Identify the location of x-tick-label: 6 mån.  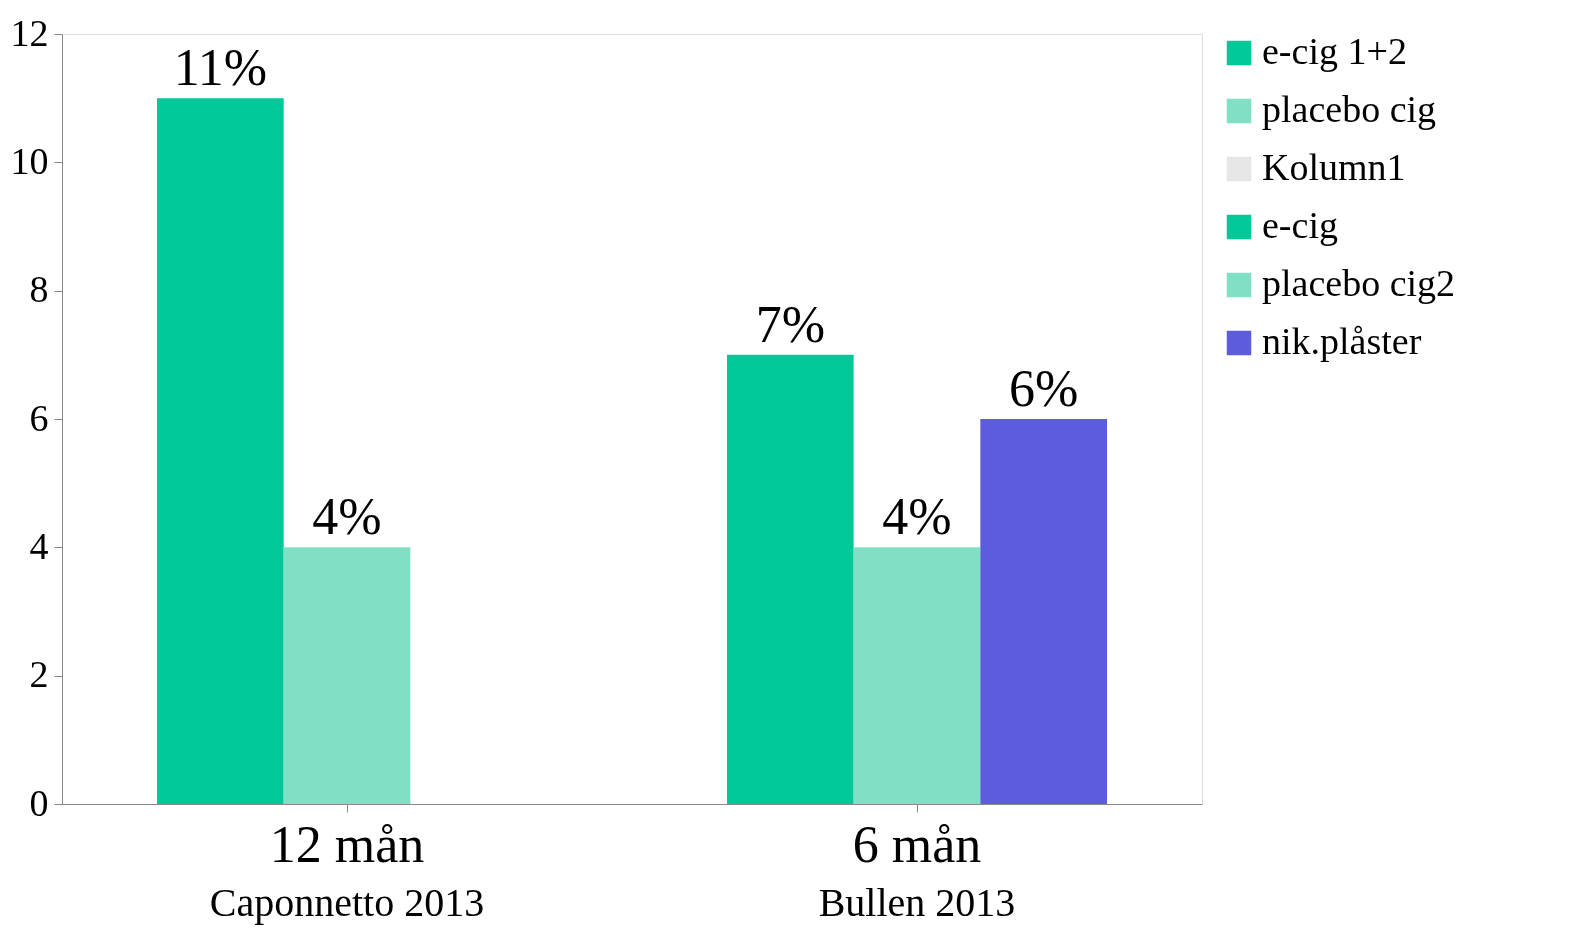
(917, 844).